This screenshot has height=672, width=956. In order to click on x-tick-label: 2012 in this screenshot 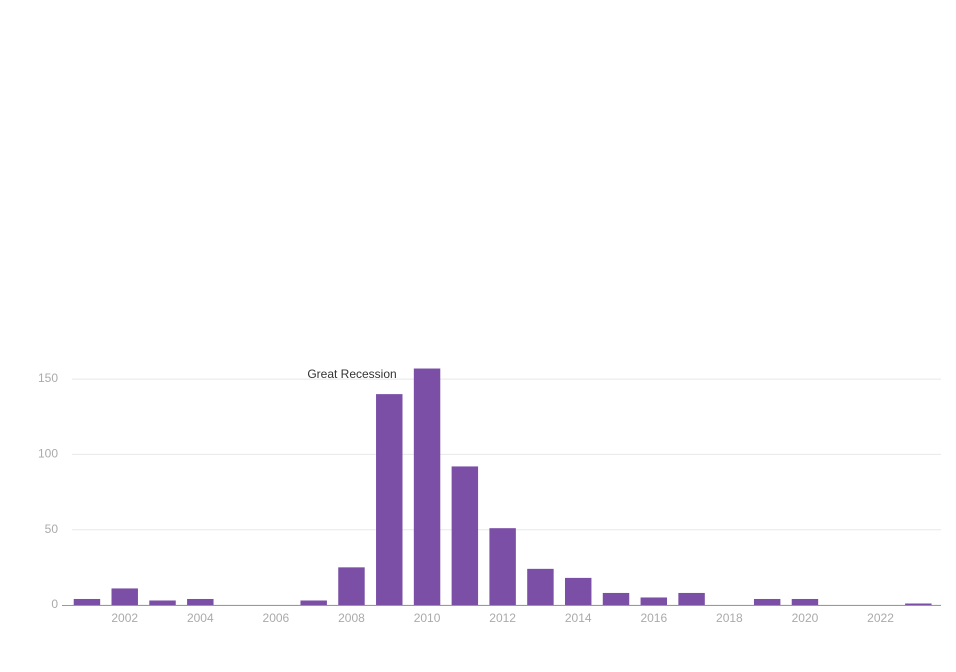, I will do `click(502, 618)`.